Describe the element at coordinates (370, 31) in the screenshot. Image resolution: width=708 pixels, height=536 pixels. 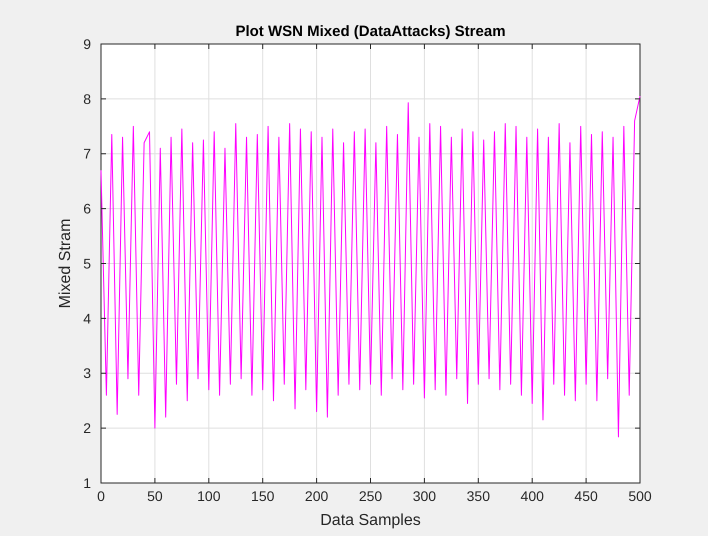
I see `chart-title: Plot WSN Mixed (DataAttacks) Stream` at that location.